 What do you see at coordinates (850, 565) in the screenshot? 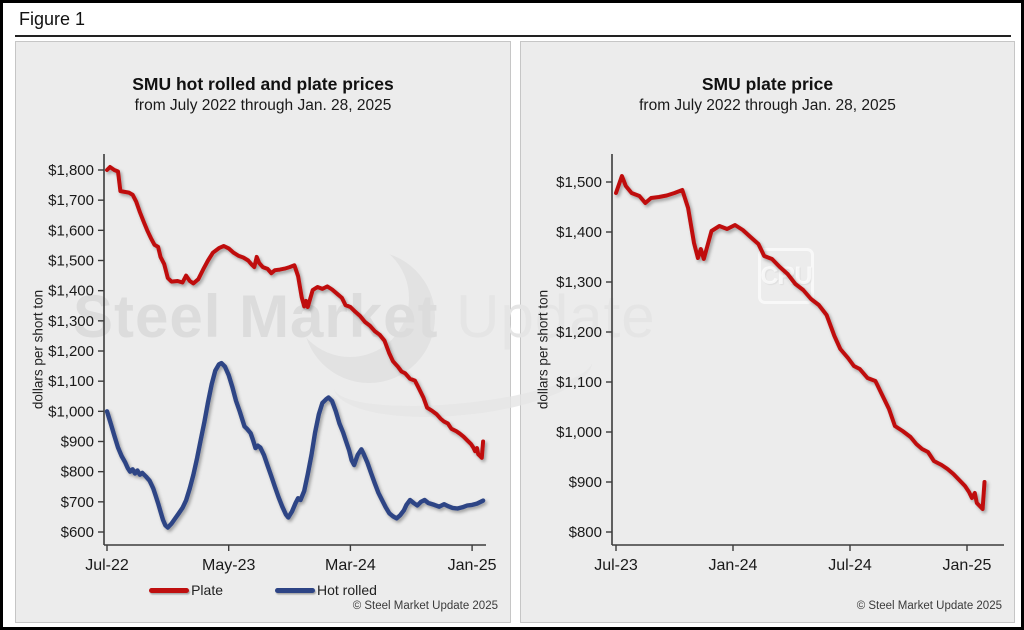
I see `x-tick-label: Jul-24` at bounding box center [850, 565].